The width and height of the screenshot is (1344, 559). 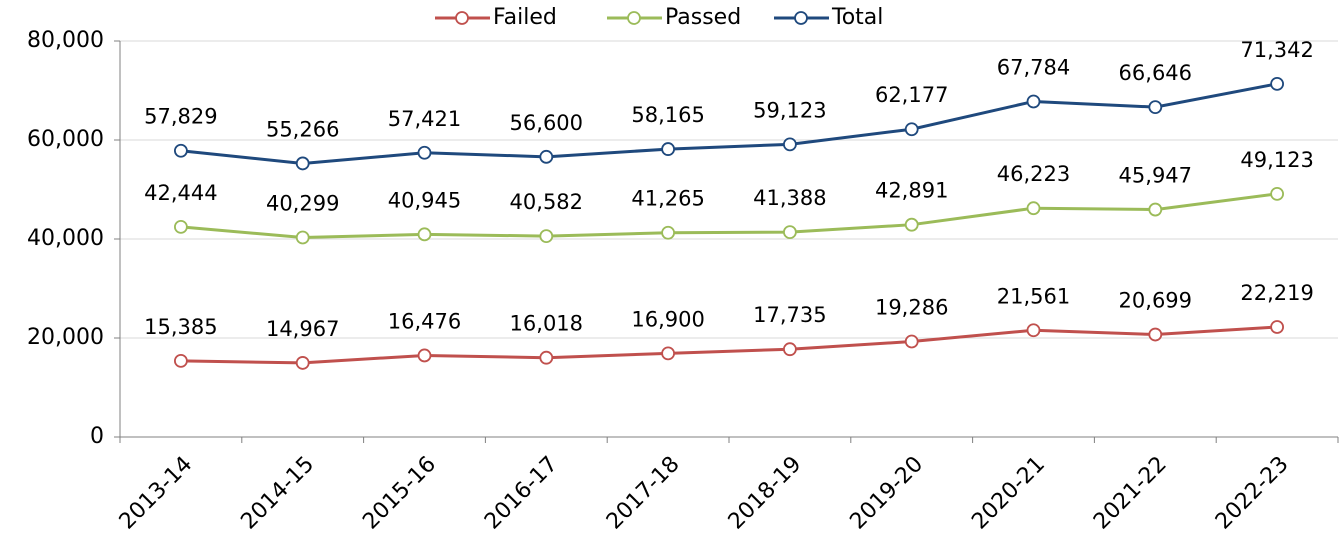 What do you see at coordinates (180, 117) in the screenshot?
I see `data-label: 57,829` at bounding box center [180, 117].